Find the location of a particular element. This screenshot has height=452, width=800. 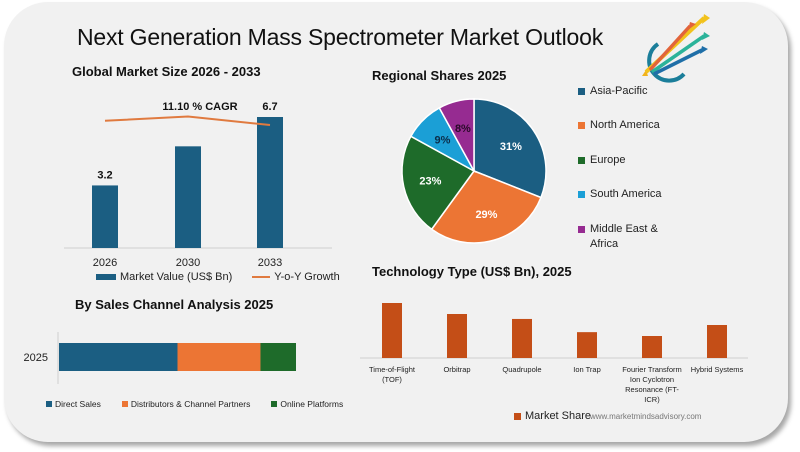

legend-label: Asia-Pacific is located at coordinates (619, 91).